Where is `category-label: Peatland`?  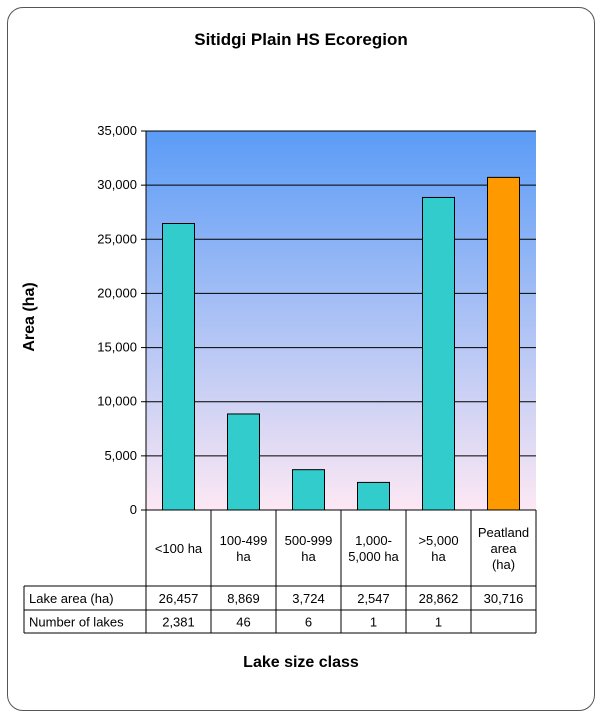 category-label: Peatland is located at coordinates (503, 532).